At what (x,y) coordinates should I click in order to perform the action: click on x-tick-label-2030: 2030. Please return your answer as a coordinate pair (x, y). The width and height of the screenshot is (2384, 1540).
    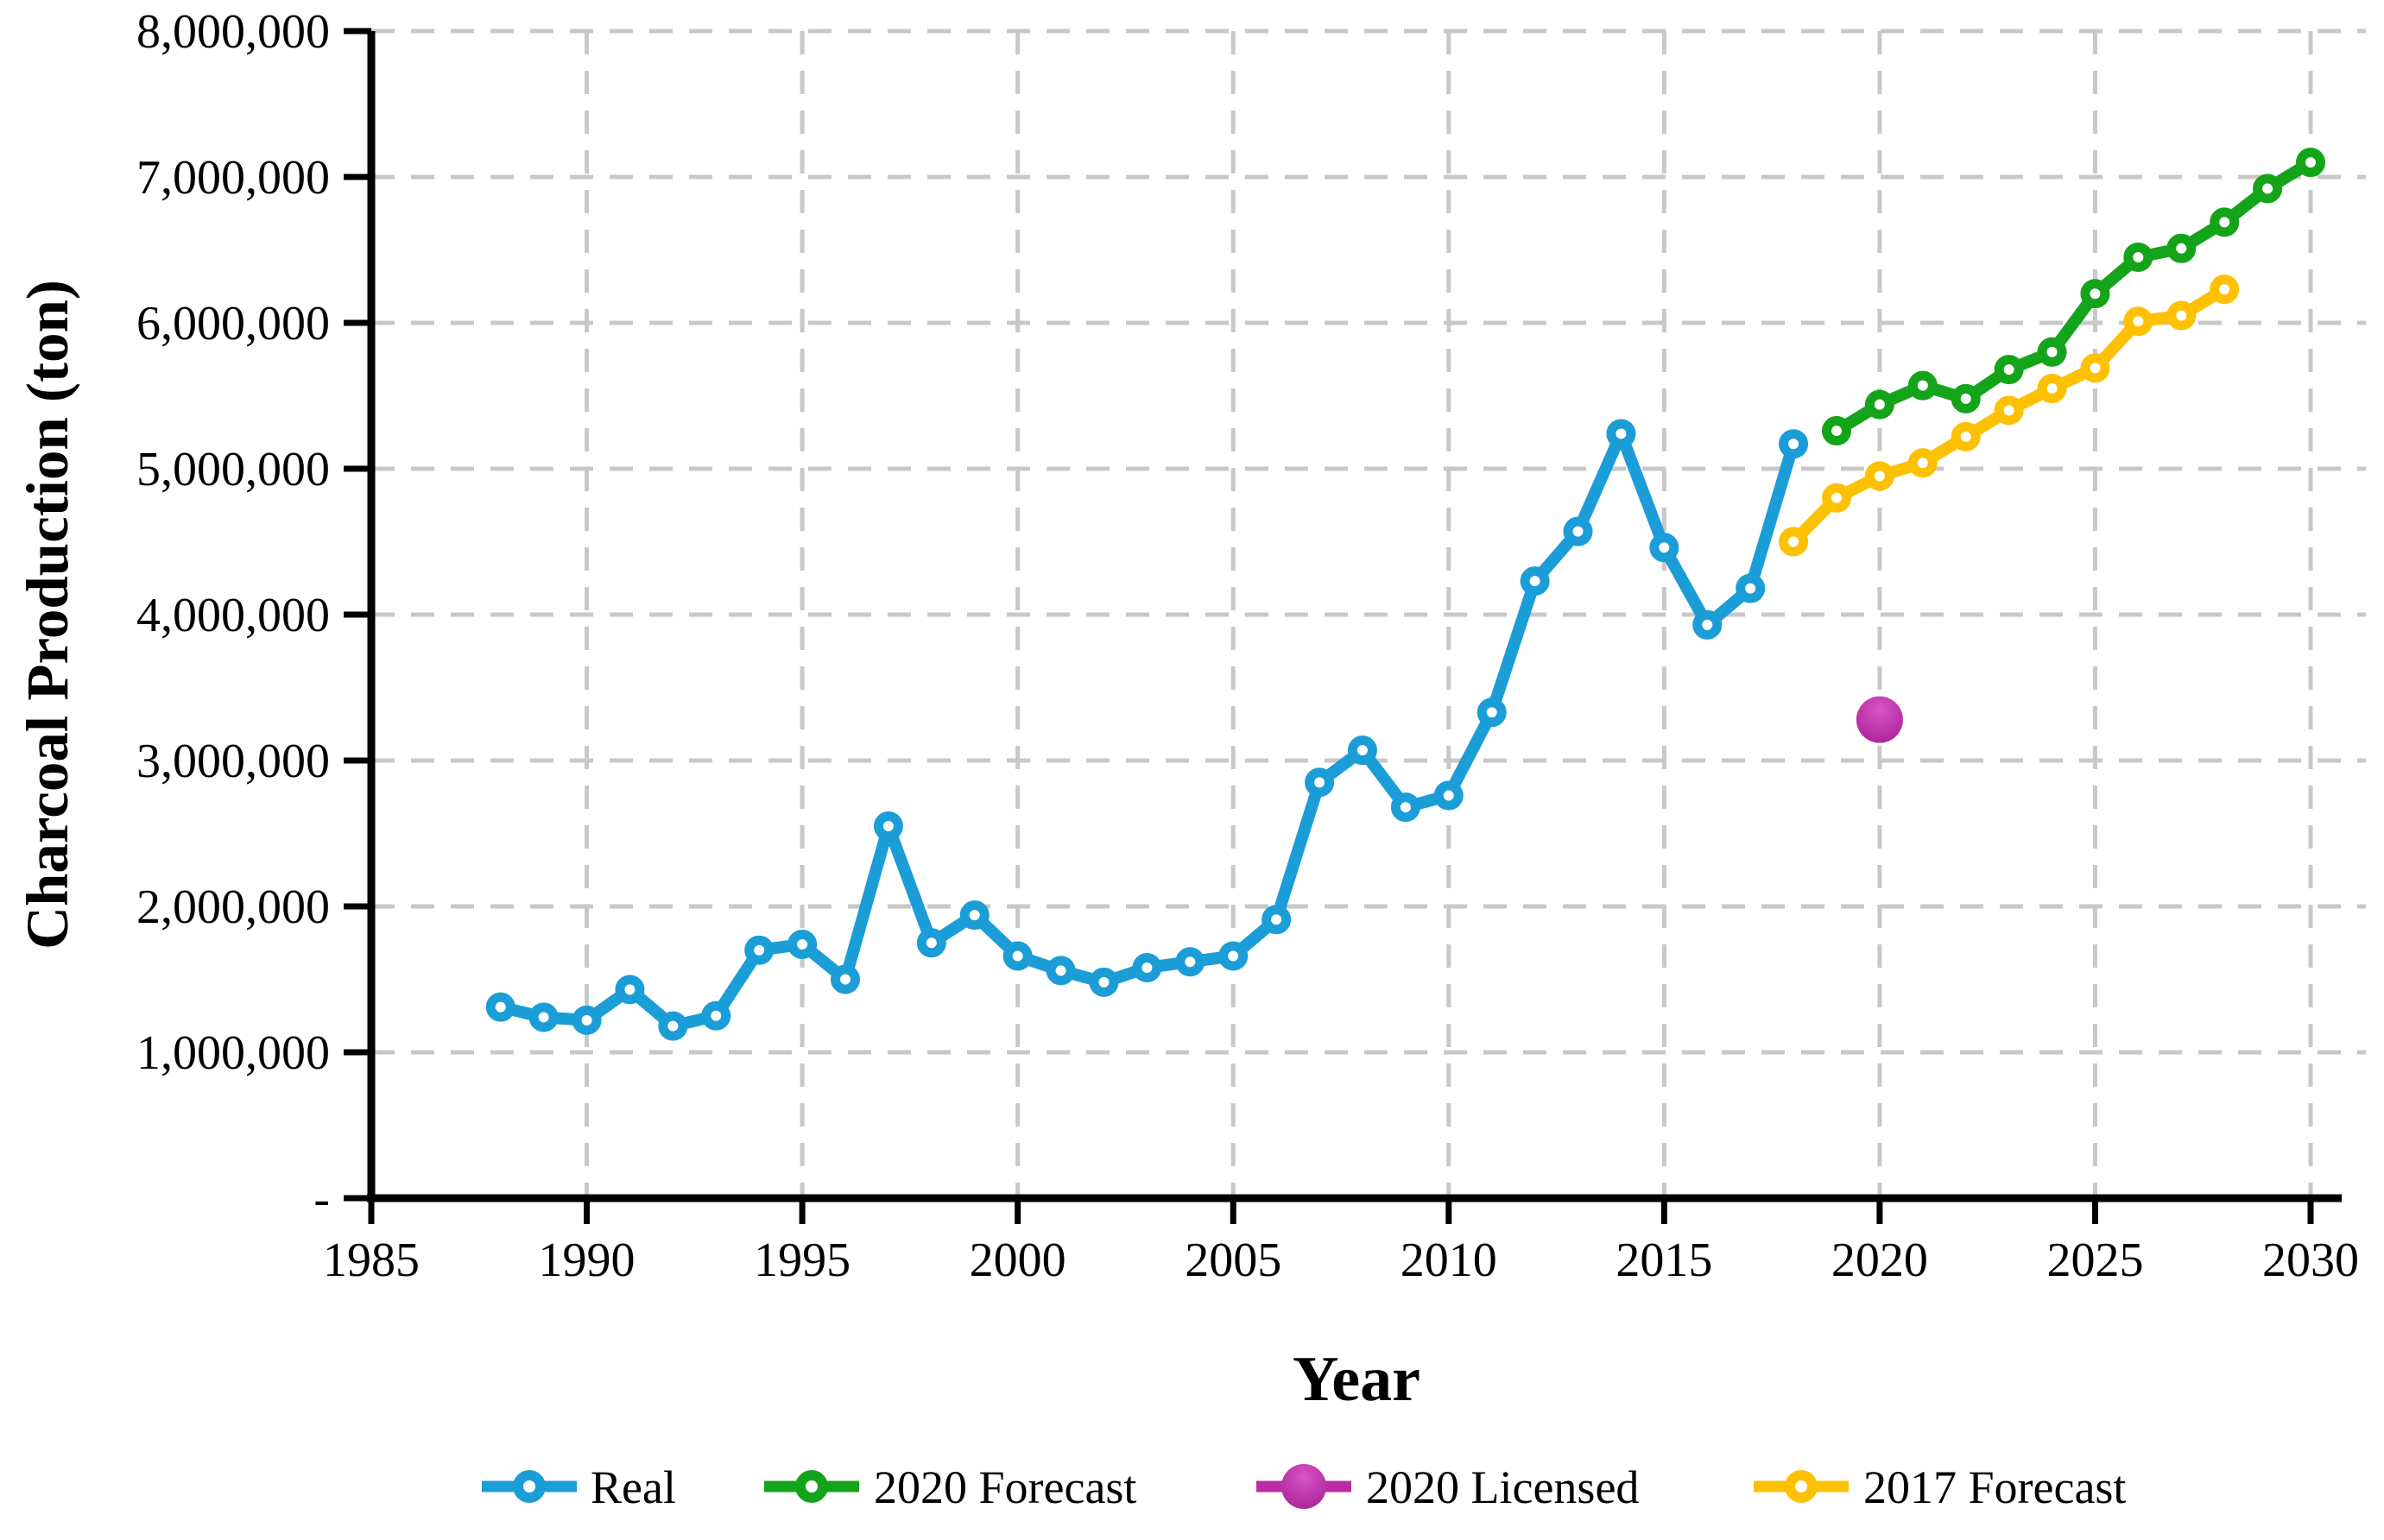
    Looking at the image, I should click on (2310, 1260).